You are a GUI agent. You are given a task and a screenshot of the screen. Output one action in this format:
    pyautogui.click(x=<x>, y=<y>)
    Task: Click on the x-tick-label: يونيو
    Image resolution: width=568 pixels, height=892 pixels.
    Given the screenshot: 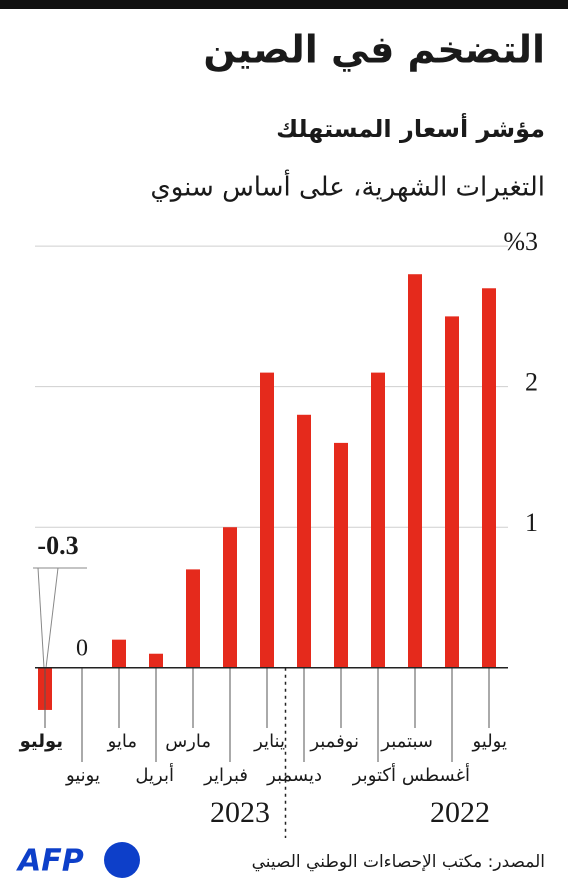 What is the action you would take?
    pyautogui.click(x=82, y=775)
    